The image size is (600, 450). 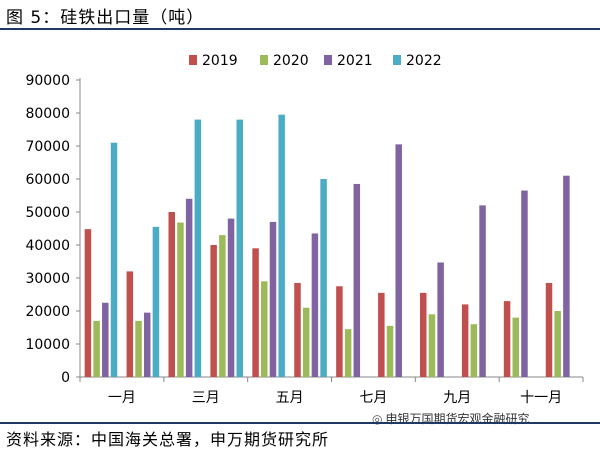 I want to click on bar-2021-六月, so click(x=315, y=305).